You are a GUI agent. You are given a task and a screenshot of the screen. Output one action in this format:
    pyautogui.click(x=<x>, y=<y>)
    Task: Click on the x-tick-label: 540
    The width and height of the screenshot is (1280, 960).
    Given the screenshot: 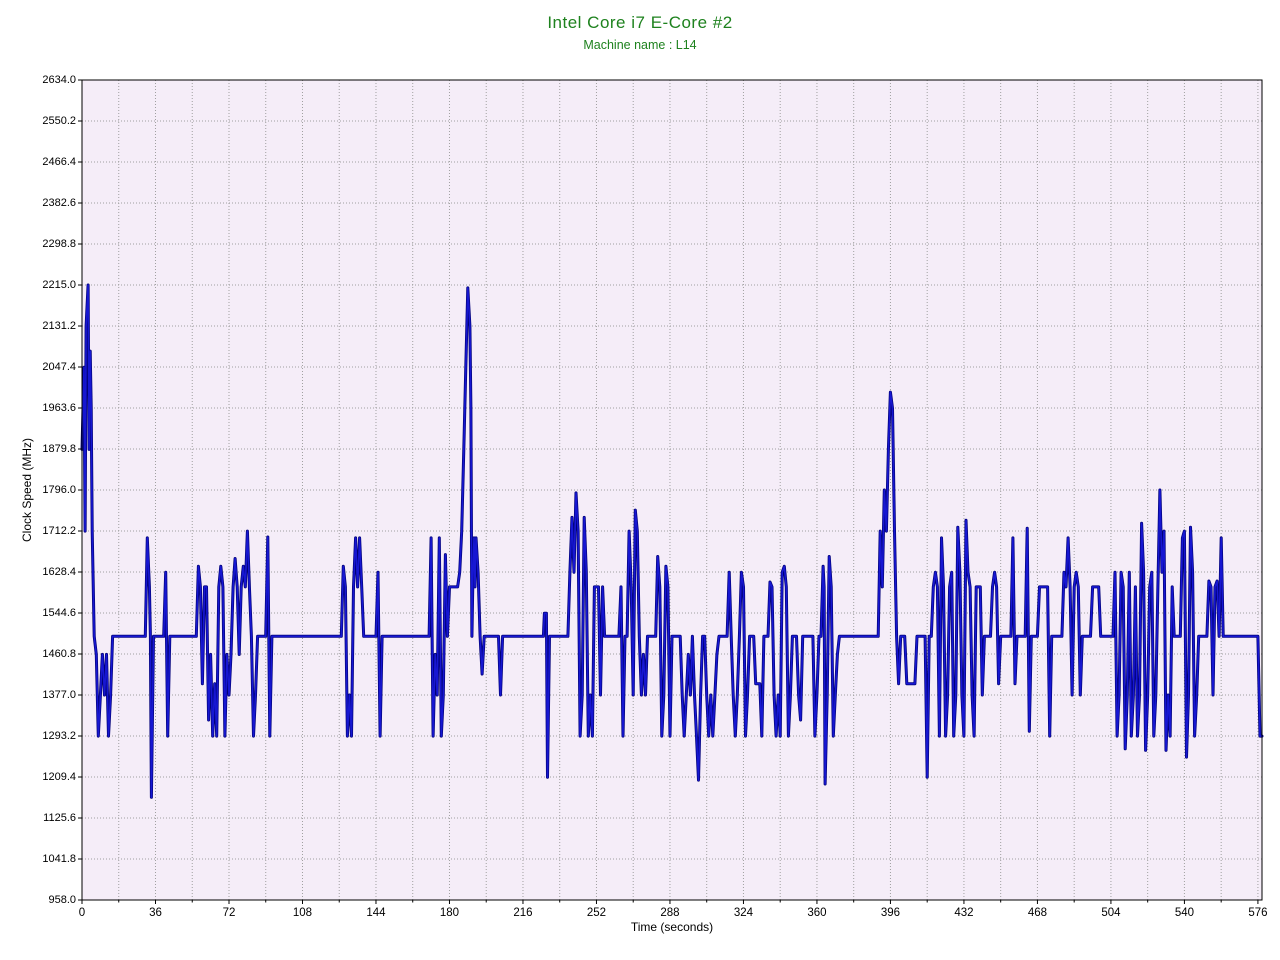 What is the action you would take?
    pyautogui.click(x=1184, y=913)
    